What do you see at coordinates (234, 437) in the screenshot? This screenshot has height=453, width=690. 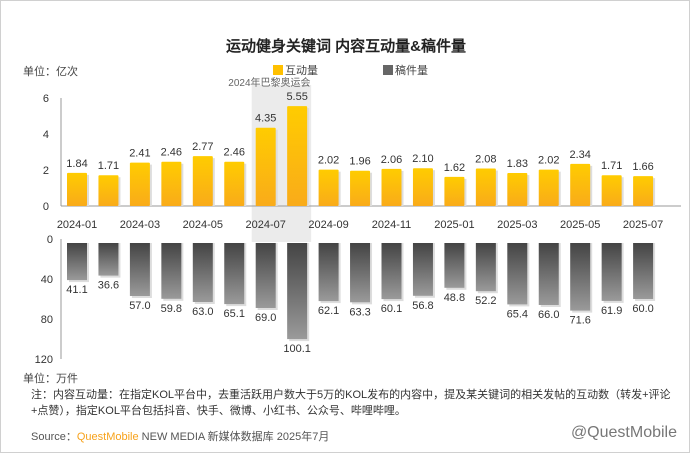 I see `source-text: NEW MEDIA 新媒体数据库 2025年7月` at bounding box center [234, 437].